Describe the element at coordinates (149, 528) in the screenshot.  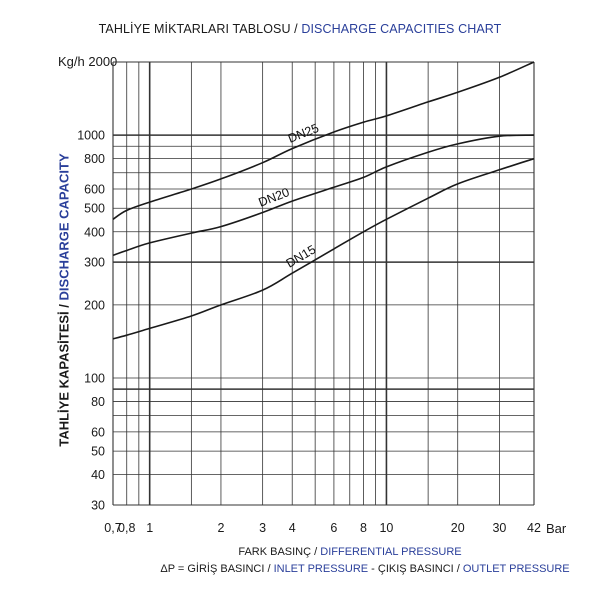
I see `x-tick-label: 1` at that location.